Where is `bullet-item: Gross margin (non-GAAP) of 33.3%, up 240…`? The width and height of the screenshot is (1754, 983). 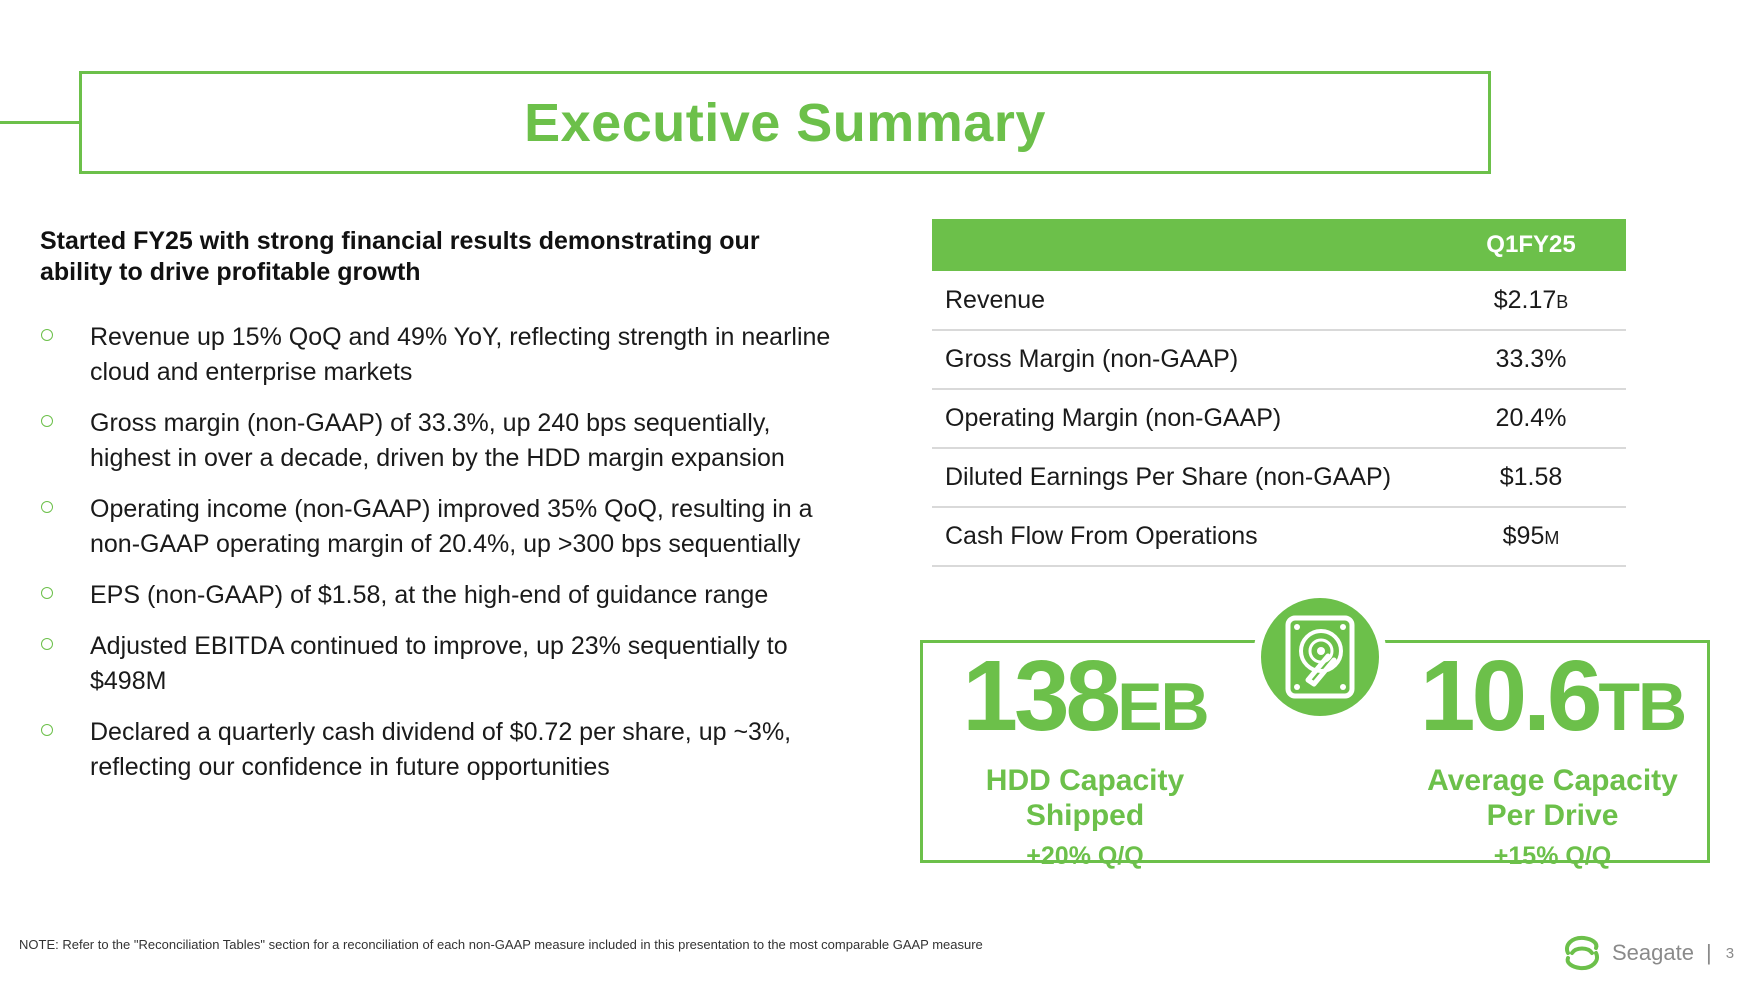
bullet-item: Gross margin (non-GAAP) of 33.3%, up 240… is located at coordinates (440, 441).